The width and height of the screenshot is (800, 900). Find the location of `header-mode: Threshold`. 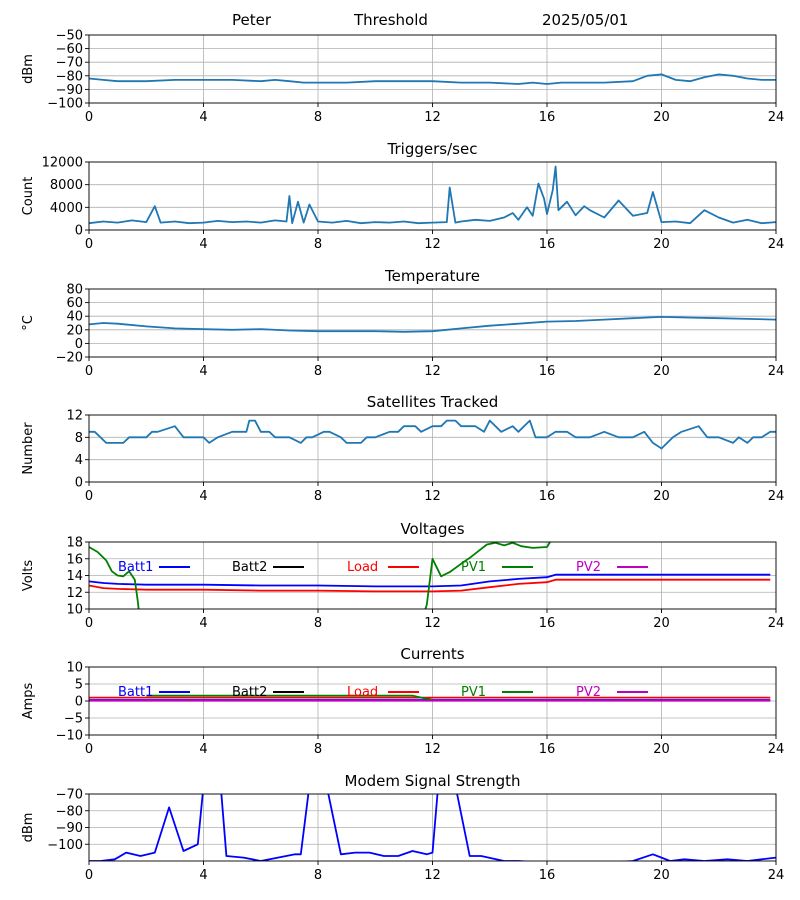

header-mode: Threshold is located at coordinates (391, 20).